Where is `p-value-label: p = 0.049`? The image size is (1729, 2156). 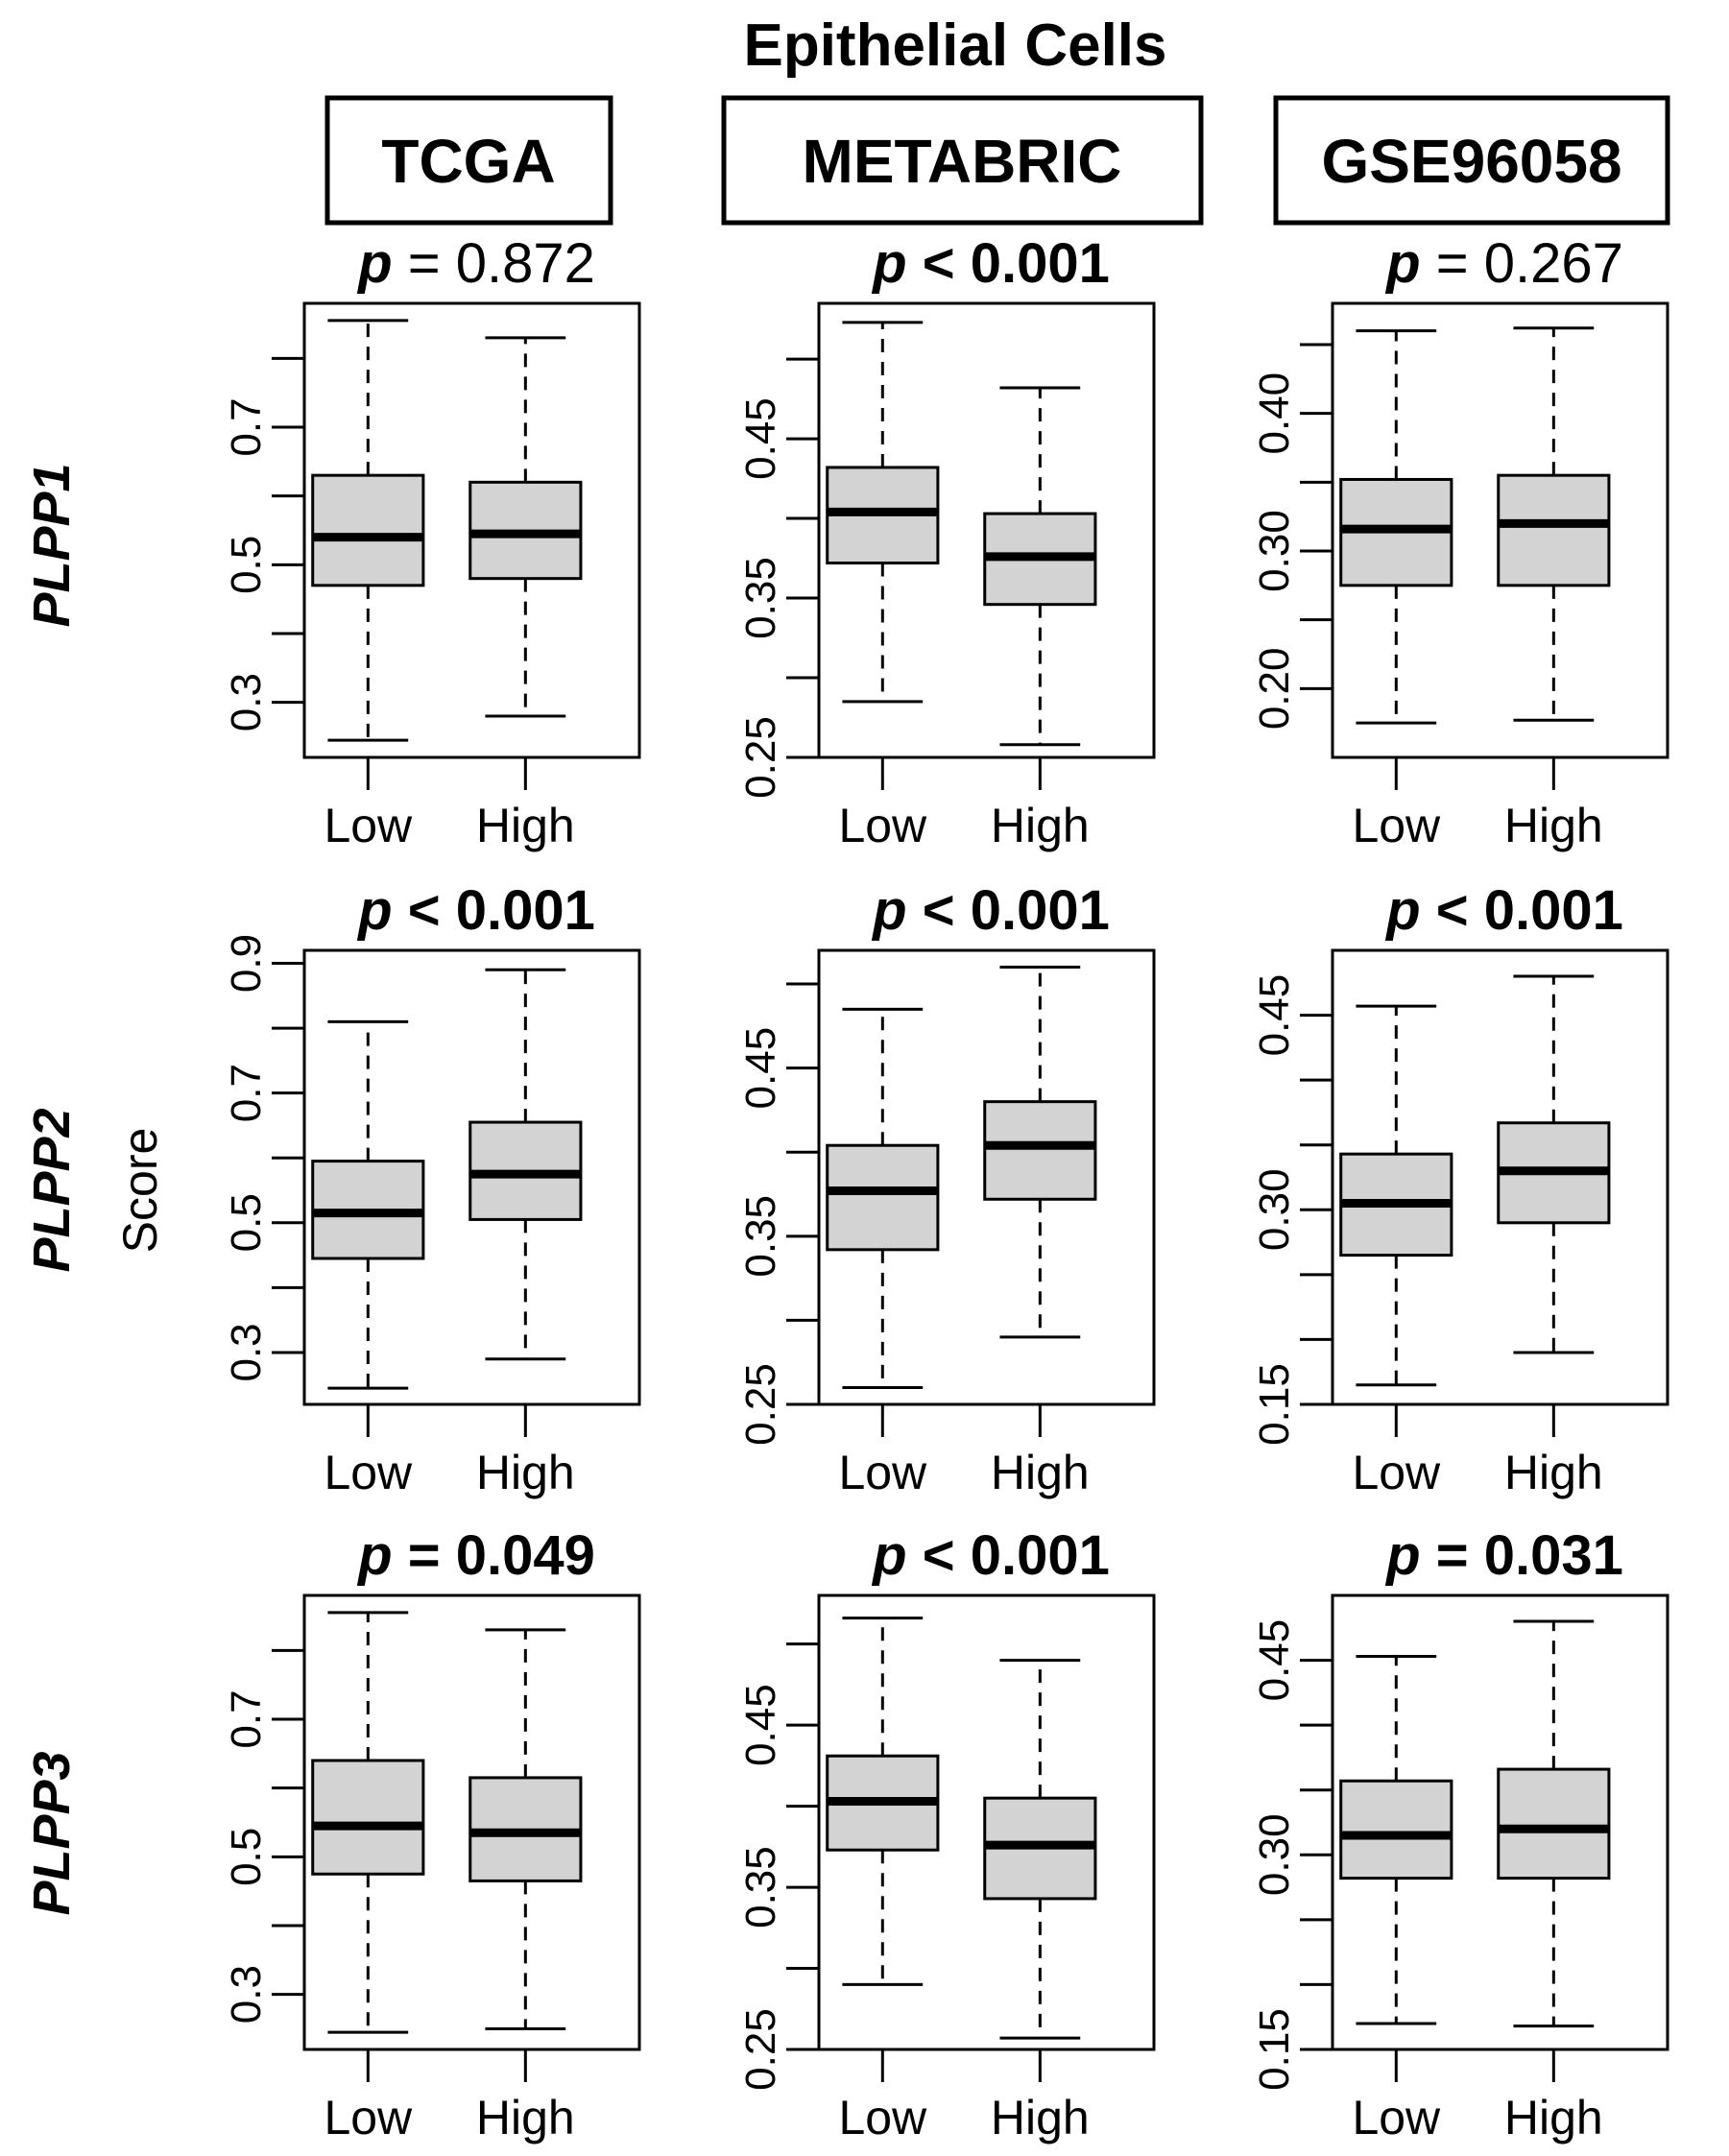 p-value-label: p = 0.049 is located at coordinates (475, 1555).